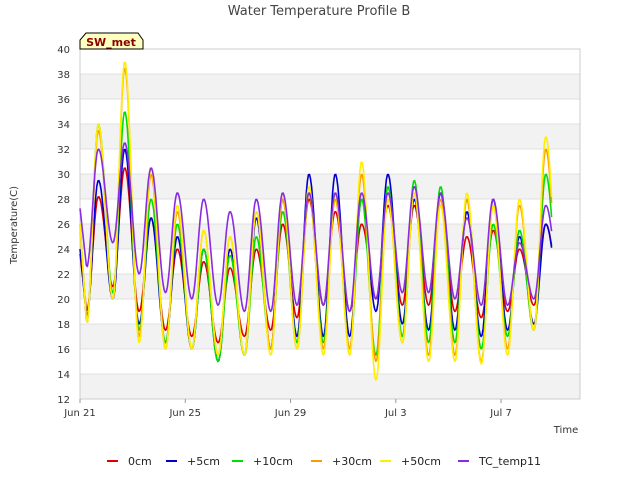 Image resolution: width=640 pixels, height=480 pixels. What do you see at coordinates (63, 200) in the screenshot?
I see `y-tick-label: 28` at bounding box center [63, 200].